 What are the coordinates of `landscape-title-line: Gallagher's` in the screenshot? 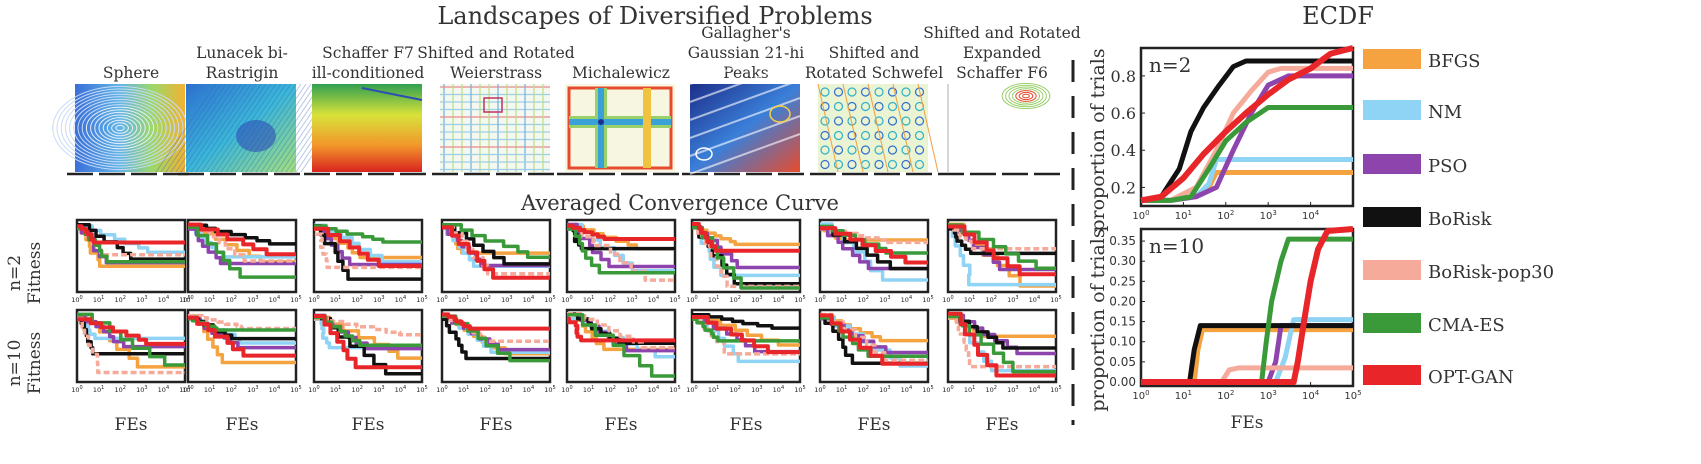 It's located at (746, 33).